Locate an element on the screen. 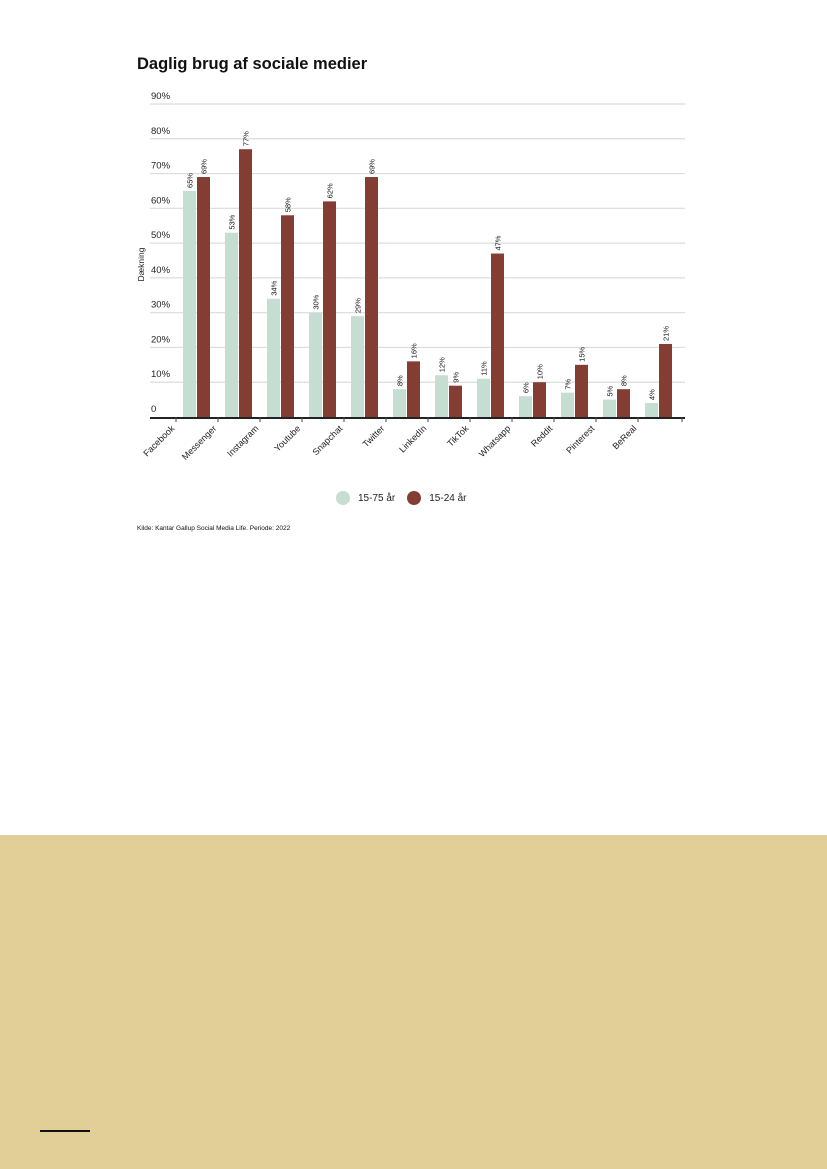  data-label: 58% is located at coordinates (288, 204).